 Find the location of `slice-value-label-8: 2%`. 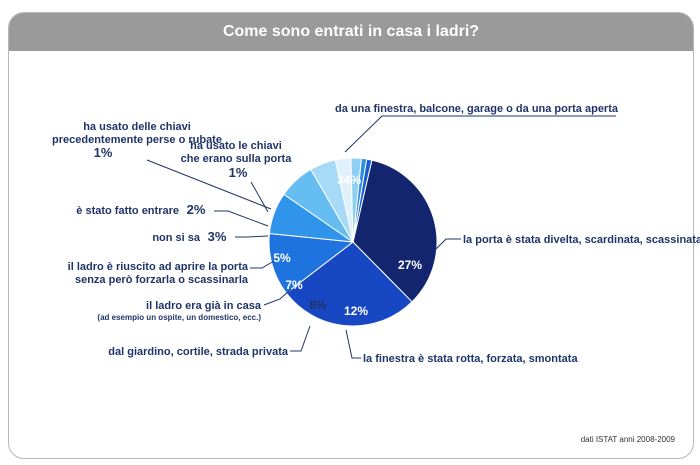

slice-value-label-8: 2% is located at coordinates (196, 209).